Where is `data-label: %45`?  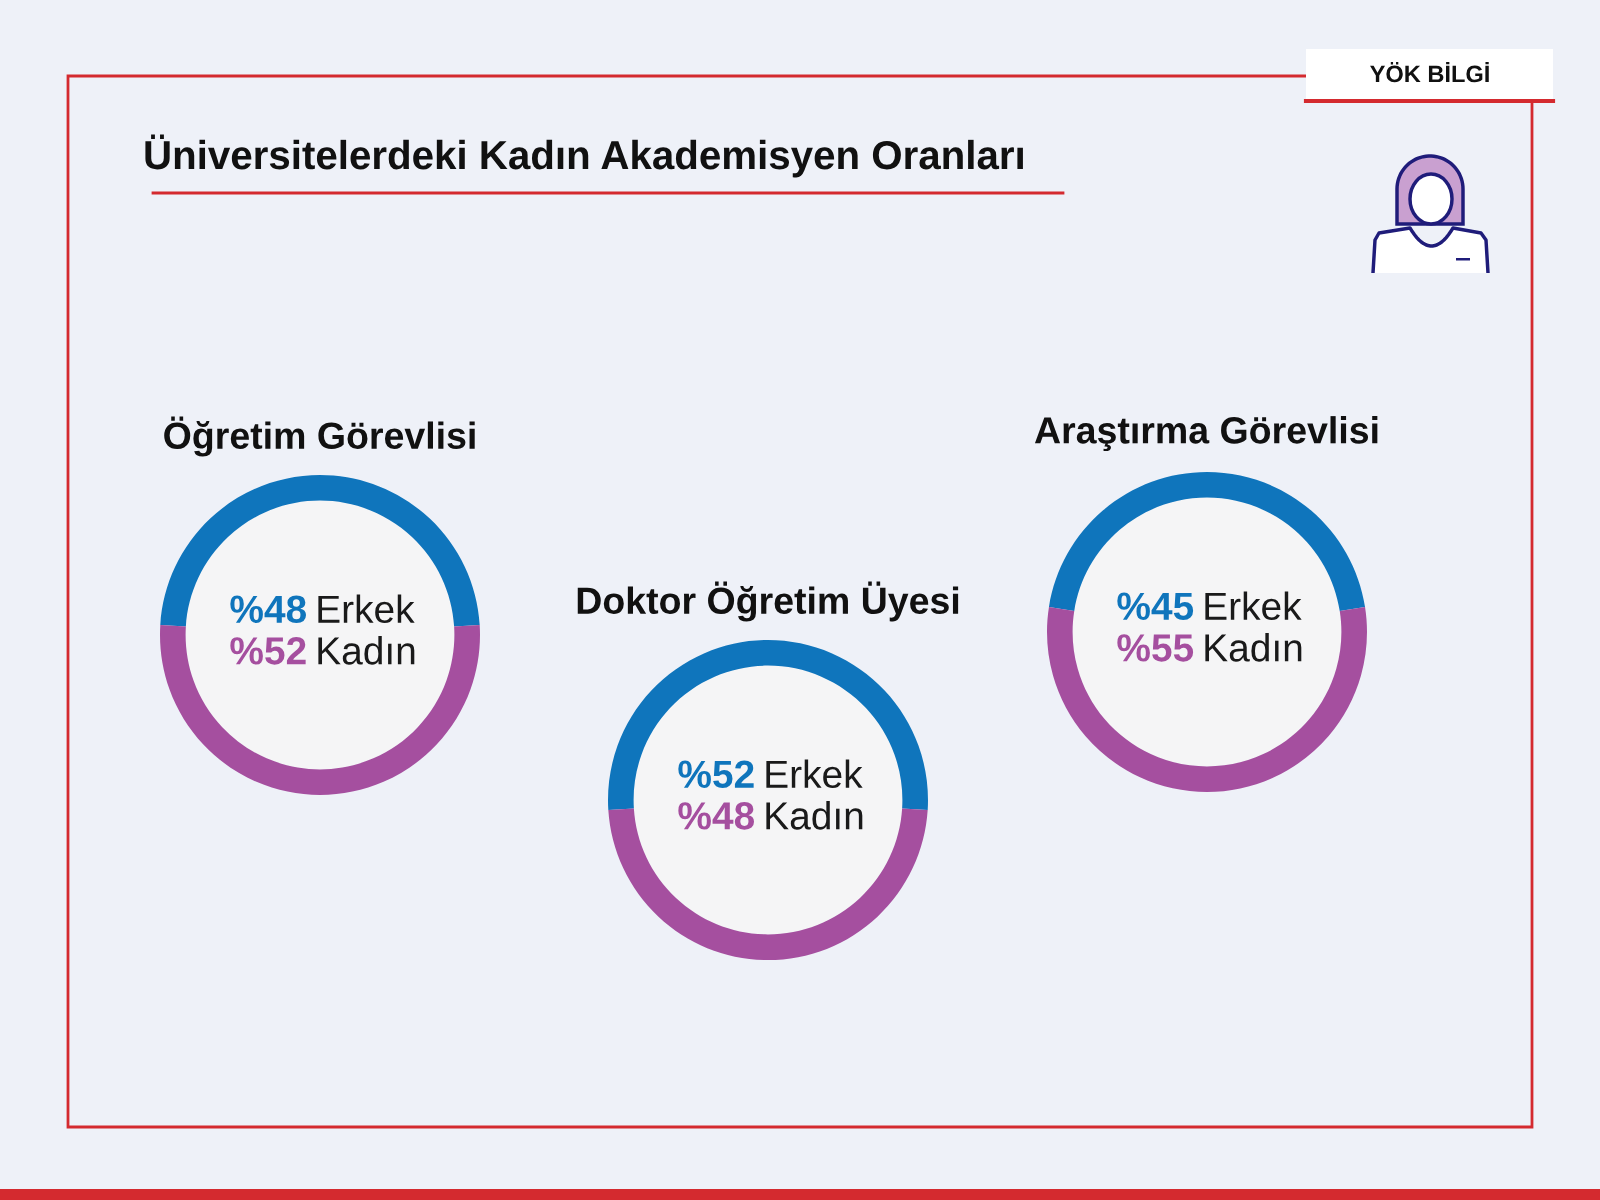 data-label: %45 is located at coordinates (1155, 606).